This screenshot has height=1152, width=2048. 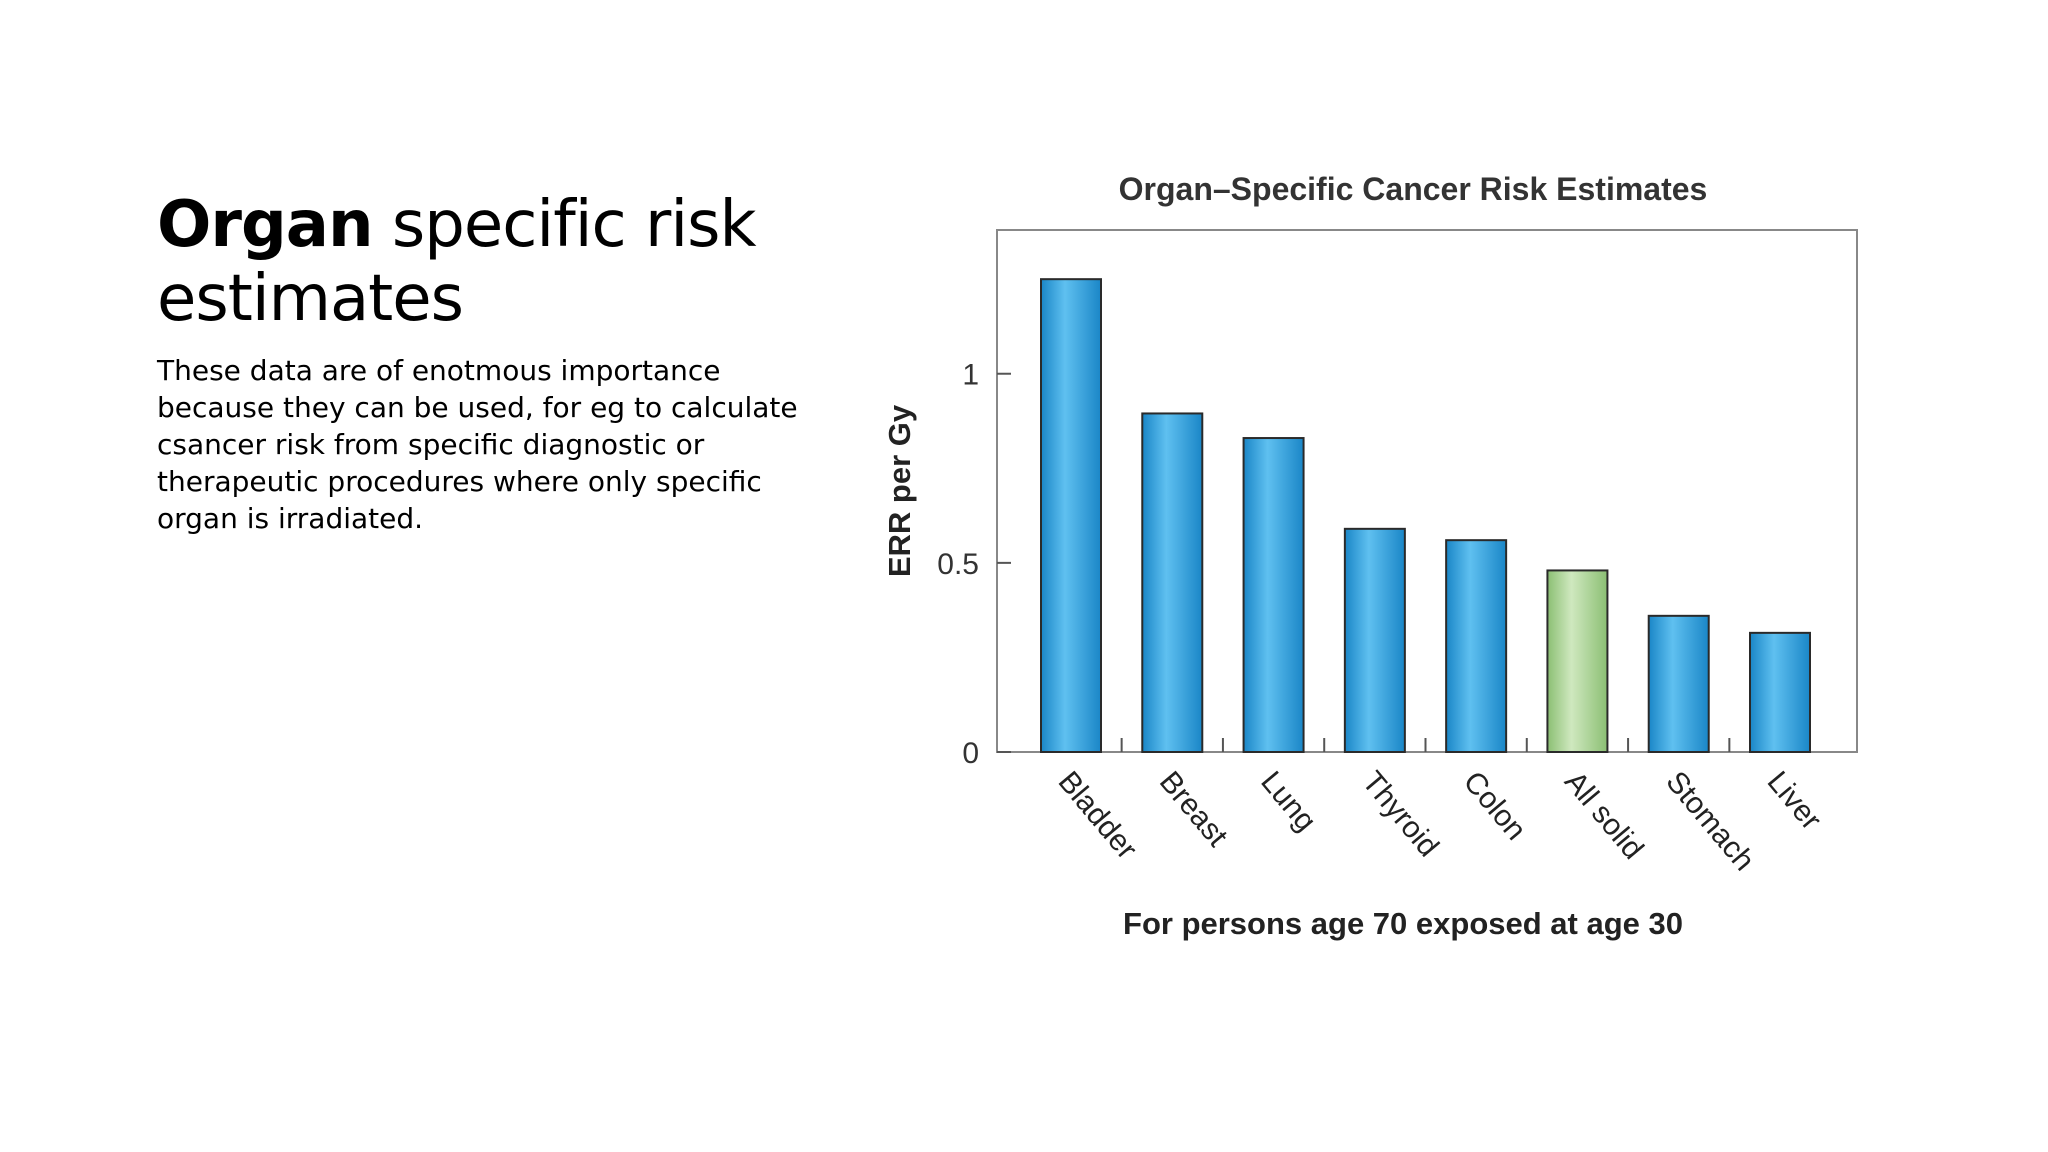 What do you see at coordinates (1413, 189) in the screenshot?
I see `chart-title: Organ–Specific Cancer Risk Estimates` at bounding box center [1413, 189].